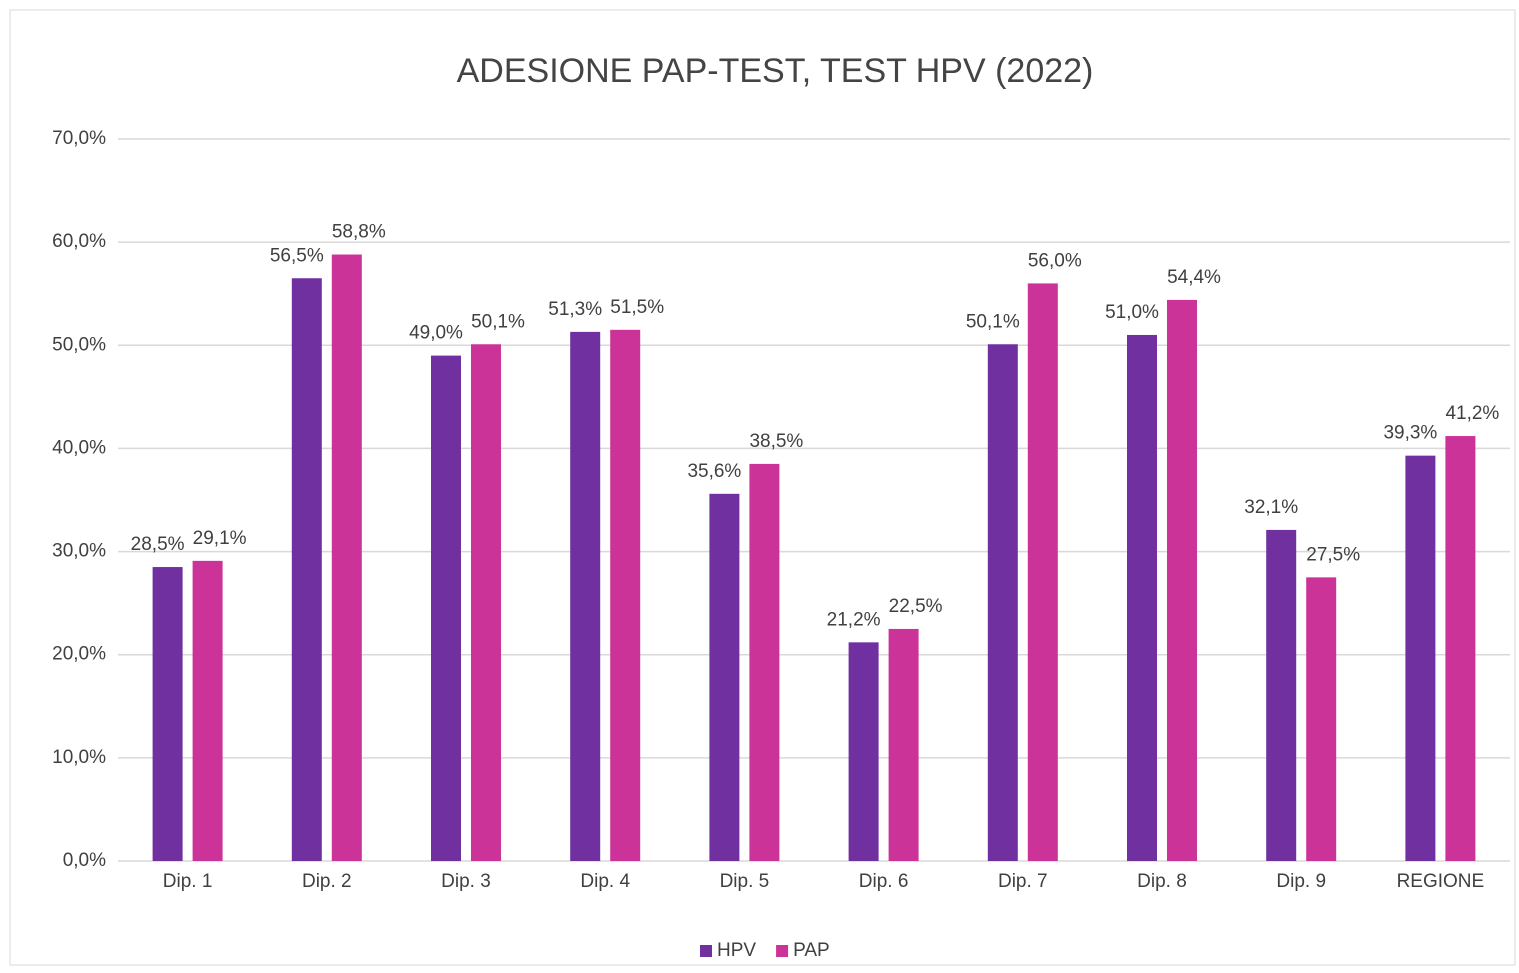 The width and height of the screenshot is (1519, 973). What do you see at coordinates (884, 881) in the screenshot?
I see `x-tick-label: Dip. 6` at bounding box center [884, 881].